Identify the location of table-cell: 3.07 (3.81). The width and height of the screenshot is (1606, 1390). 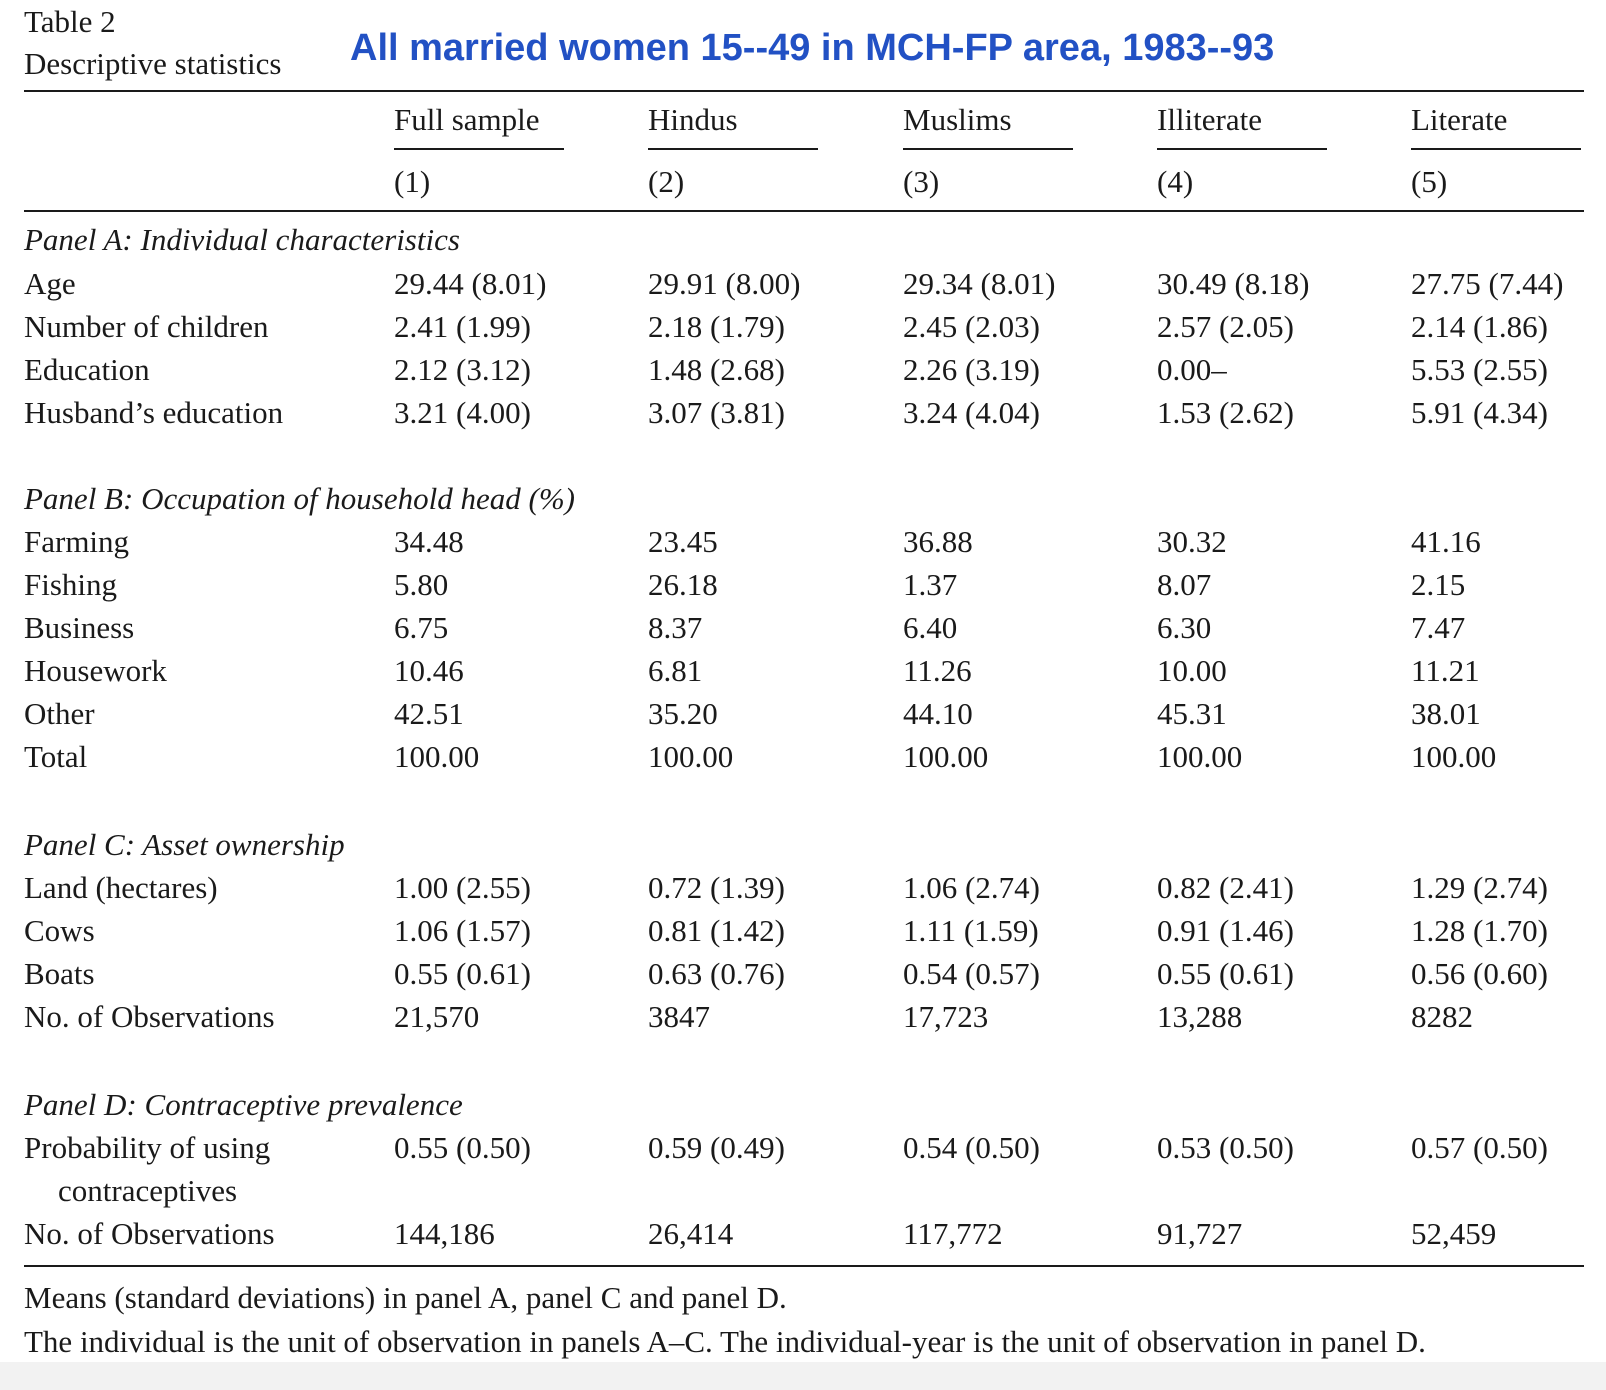
(716, 412).